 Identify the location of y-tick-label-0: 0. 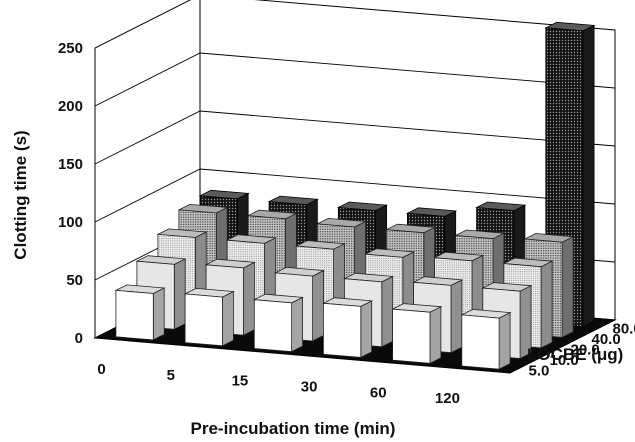
(79, 338).